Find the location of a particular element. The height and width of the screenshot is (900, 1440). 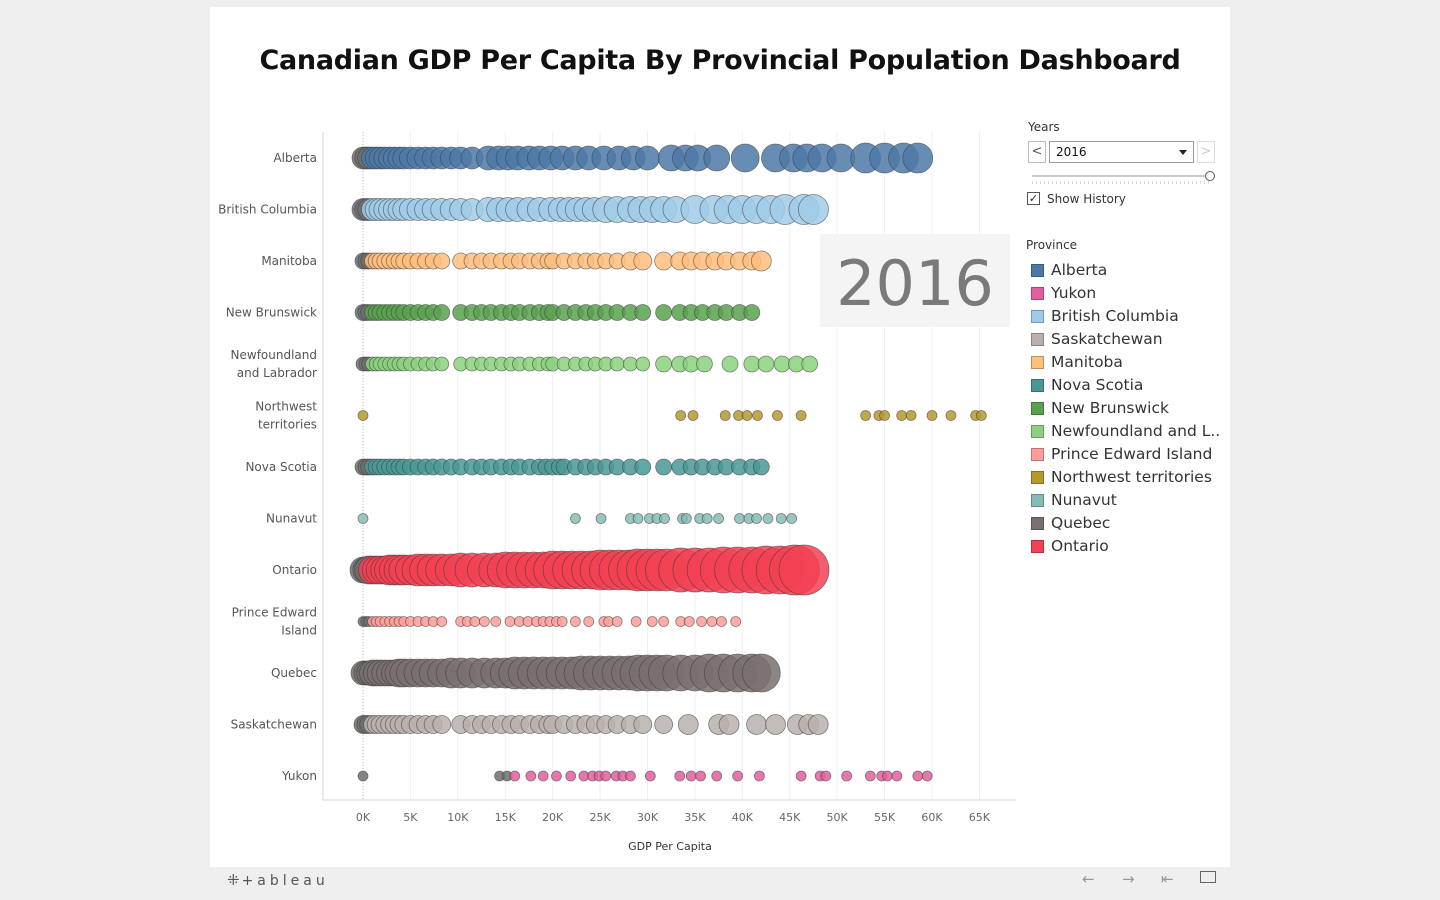

data-point-british-columbia is located at coordinates (813, 209).